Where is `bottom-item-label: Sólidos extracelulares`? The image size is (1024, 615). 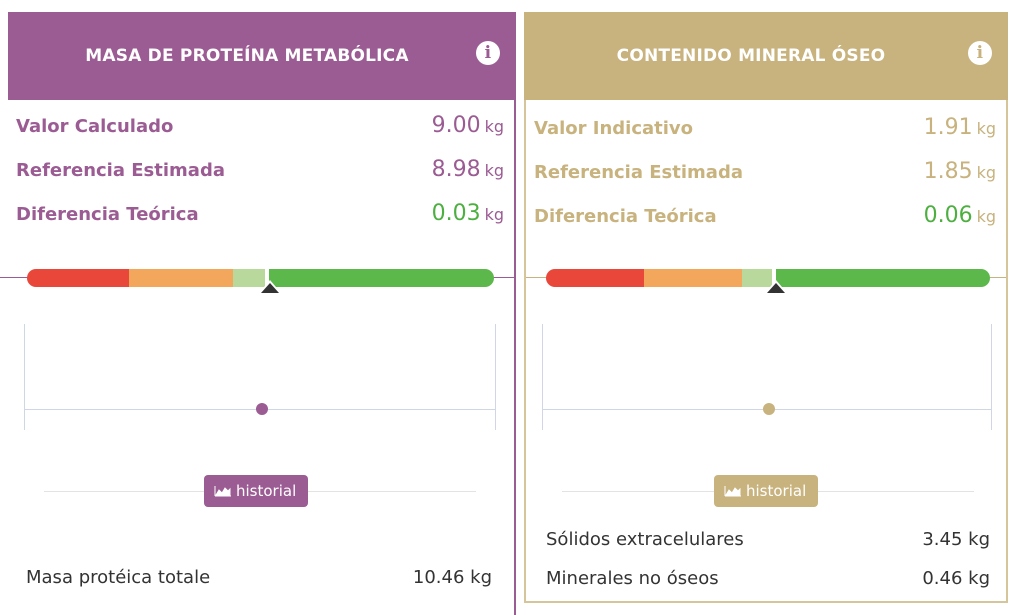 bottom-item-label: Sólidos extracelulares is located at coordinates (645, 539).